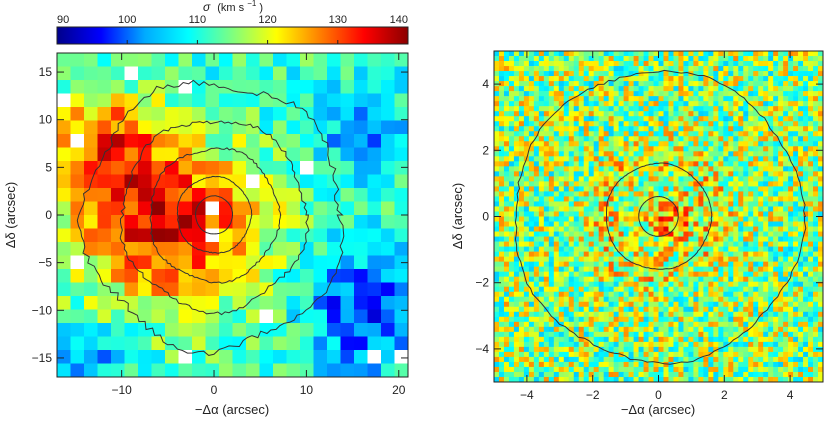 This screenshot has width=830, height=424. Describe the element at coordinates (198, 20) in the screenshot. I see `colorbar-tick-label: 110` at that location.